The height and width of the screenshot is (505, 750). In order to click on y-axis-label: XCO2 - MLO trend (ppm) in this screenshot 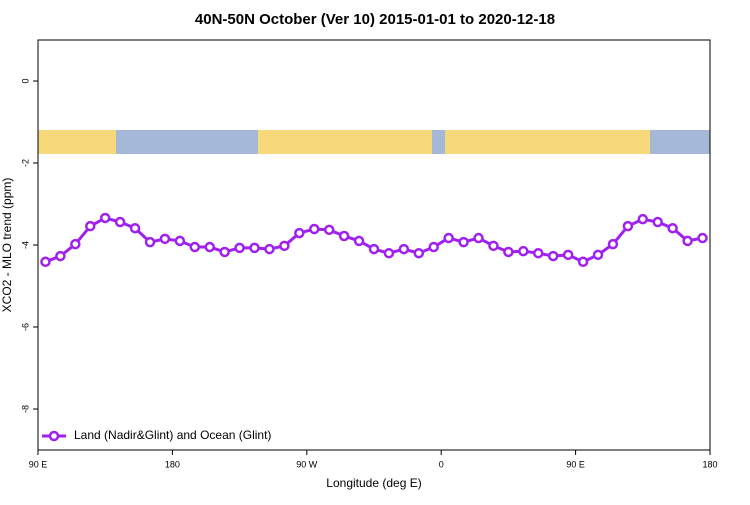, I will do `click(7, 245)`.